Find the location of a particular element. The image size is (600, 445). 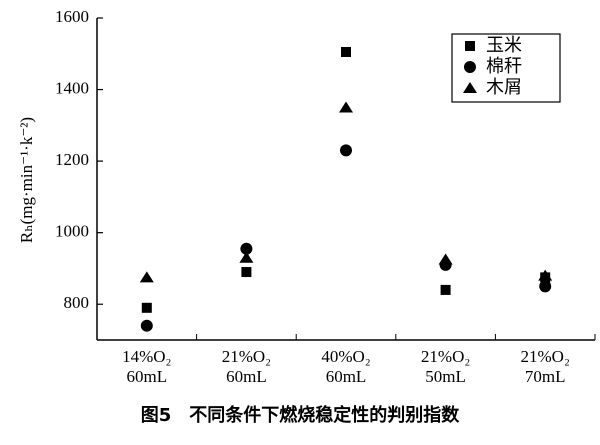

x-tick-label: 14%O₂ is located at coordinates (146, 356).